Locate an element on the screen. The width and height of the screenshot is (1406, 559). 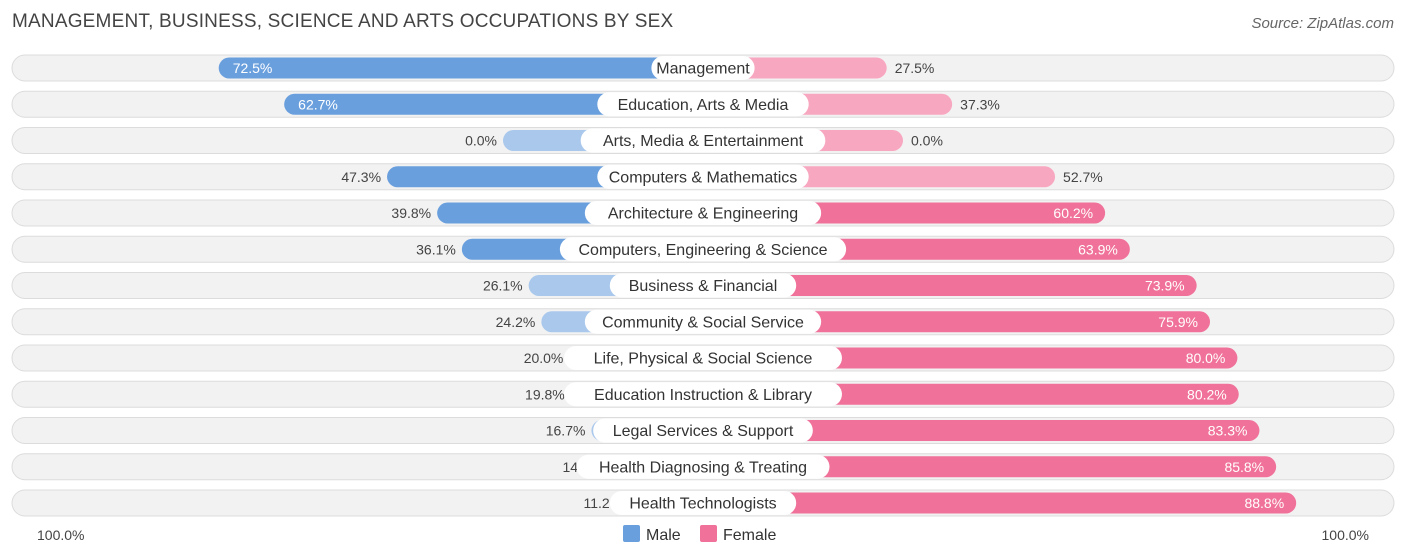
axis-left-label: 100.0% is located at coordinates (60, 535).